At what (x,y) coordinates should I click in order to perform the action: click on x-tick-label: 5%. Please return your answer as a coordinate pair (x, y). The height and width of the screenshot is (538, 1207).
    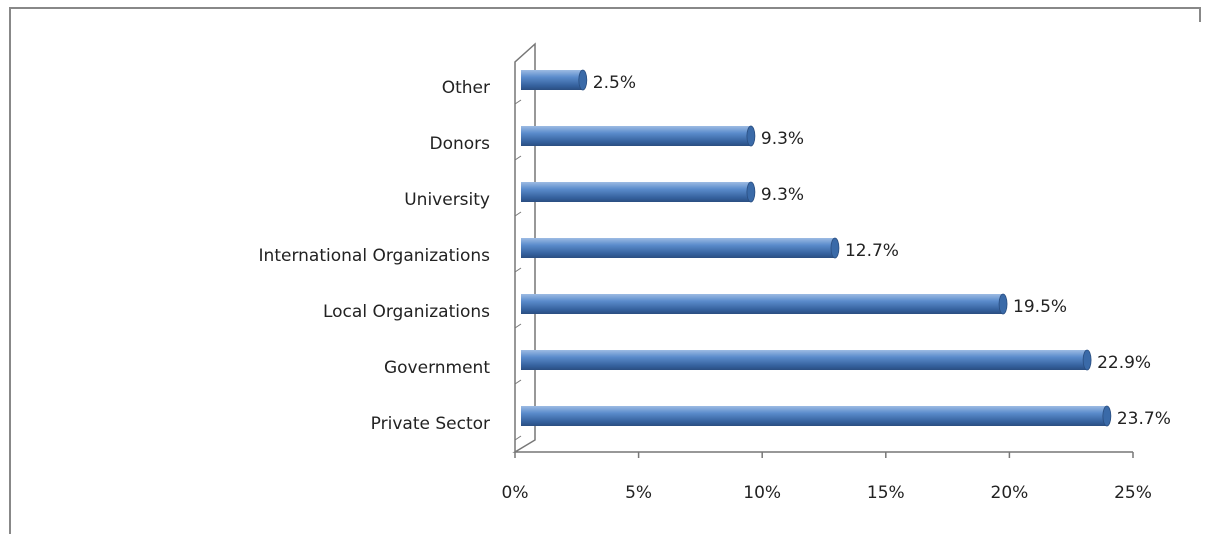
    Looking at the image, I should click on (638, 493).